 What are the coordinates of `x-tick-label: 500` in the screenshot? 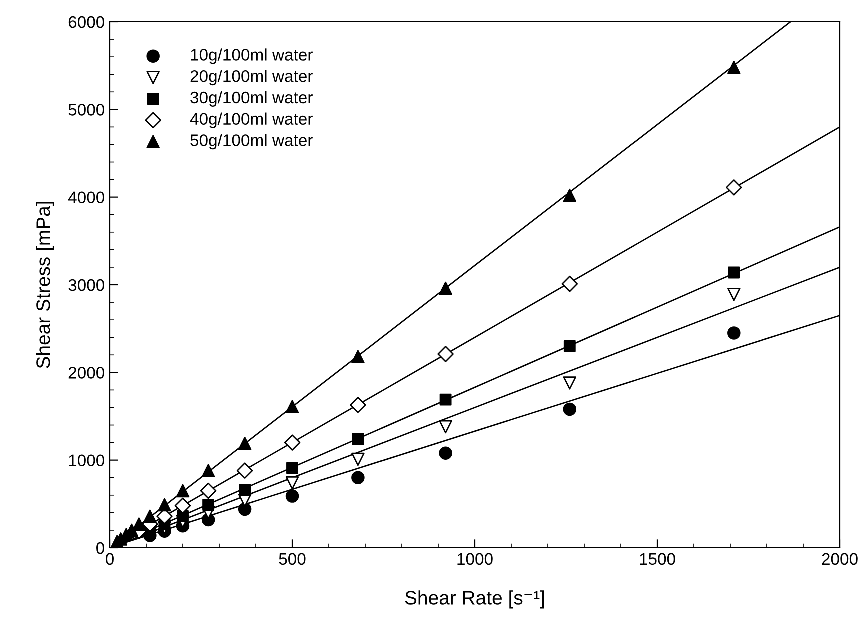 It's located at (292, 559).